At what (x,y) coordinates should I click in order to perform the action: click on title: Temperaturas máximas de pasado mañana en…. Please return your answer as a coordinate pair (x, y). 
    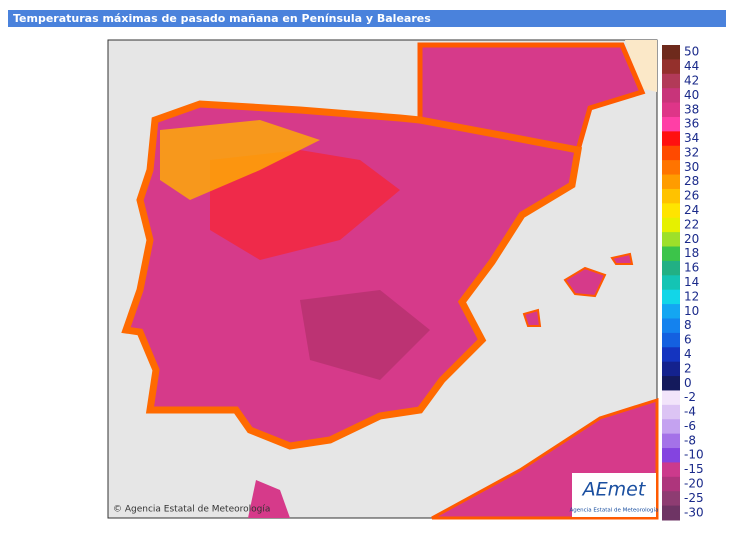
    Looking at the image, I should click on (222, 18).